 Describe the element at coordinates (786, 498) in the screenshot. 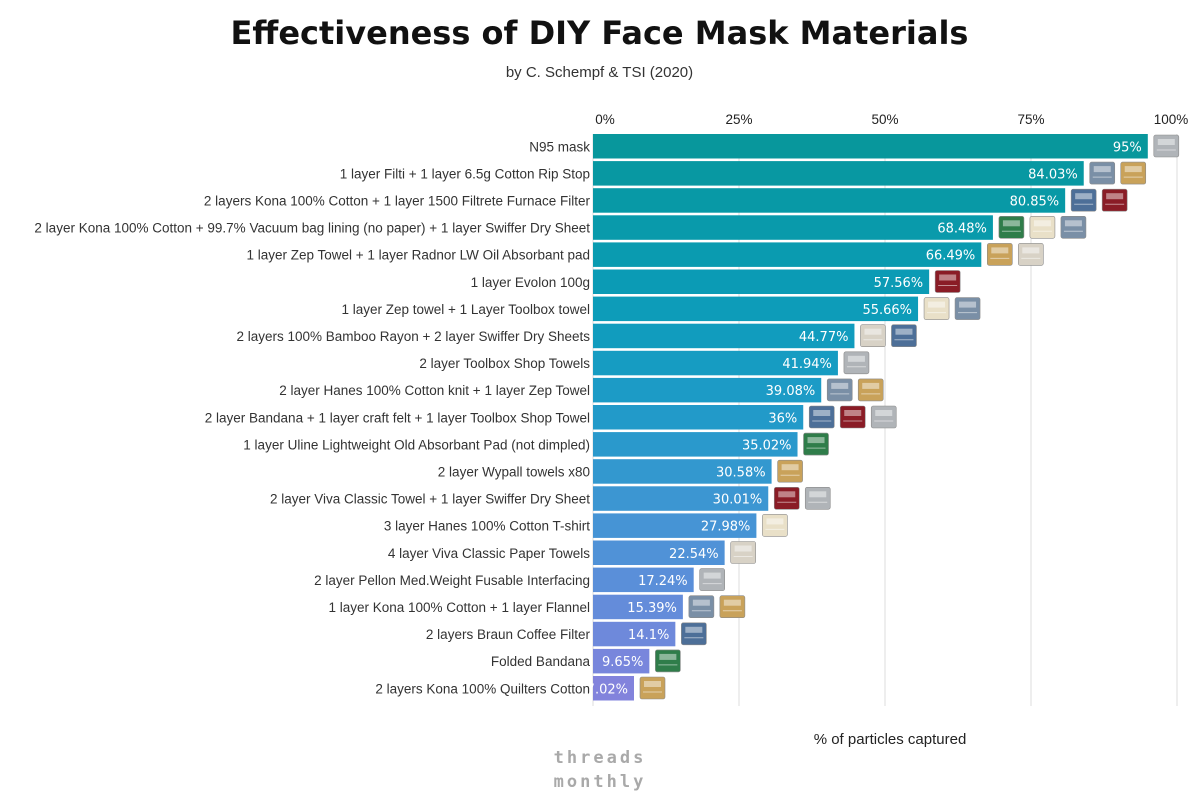

I see `viva-paper-towel-icon` at that location.